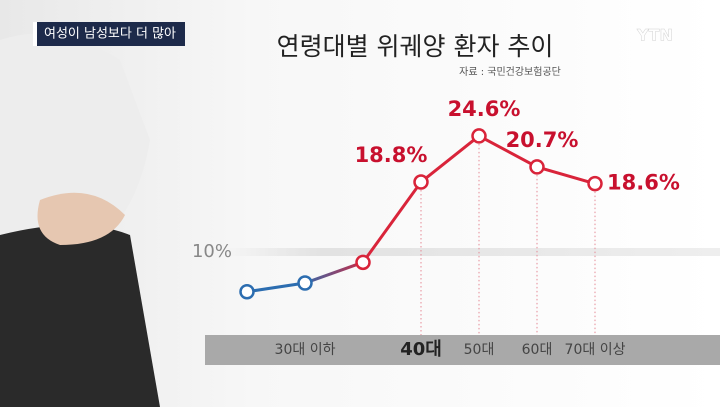 The width and height of the screenshot is (720, 411). I want to click on x-tick-label: 50대, so click(479, 350).